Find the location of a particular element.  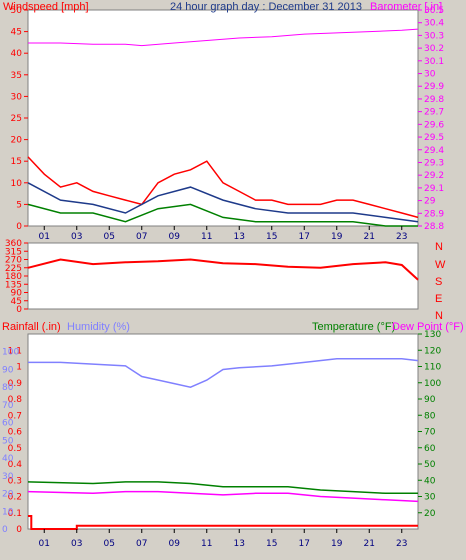

graph-title: 24 hour graph day : December 31 2013 is located at coordinates (266, 7).